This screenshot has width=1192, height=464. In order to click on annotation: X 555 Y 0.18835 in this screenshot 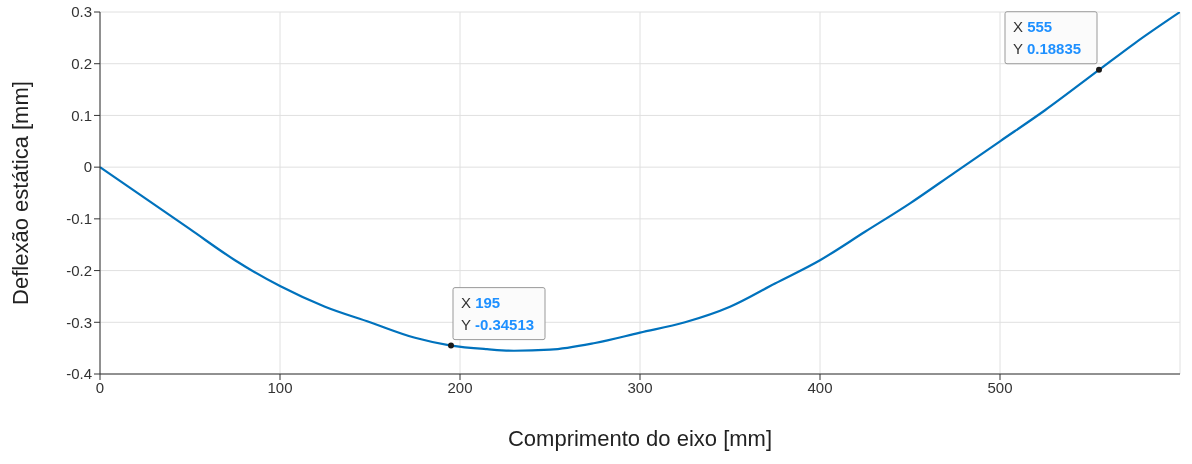, I will do `click(1047, 37)`.